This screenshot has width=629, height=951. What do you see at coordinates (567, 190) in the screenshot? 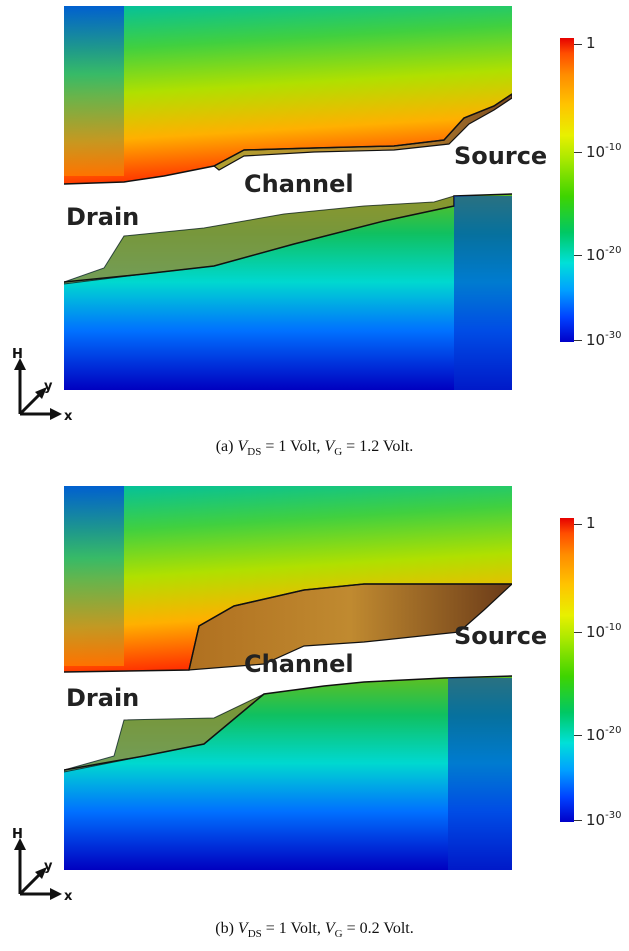
I see `colorbar-a` at bounding box center [567, 190].